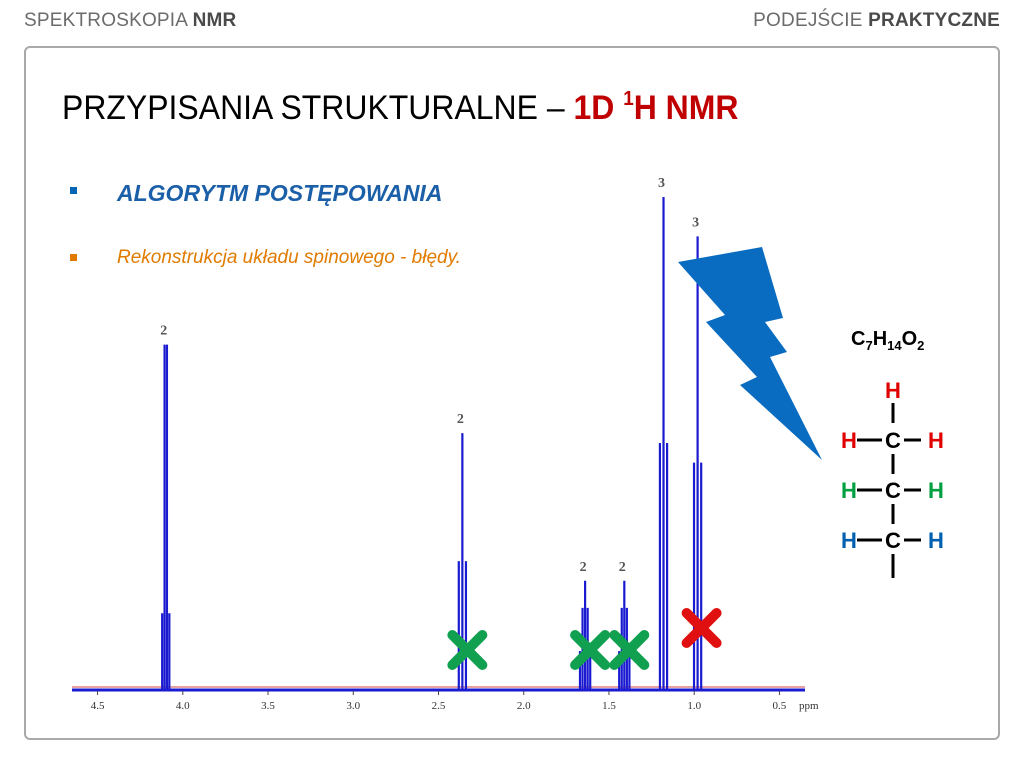  I want to click on header-left: SPEKTROSKOPIA NMR, so click(130, 21).